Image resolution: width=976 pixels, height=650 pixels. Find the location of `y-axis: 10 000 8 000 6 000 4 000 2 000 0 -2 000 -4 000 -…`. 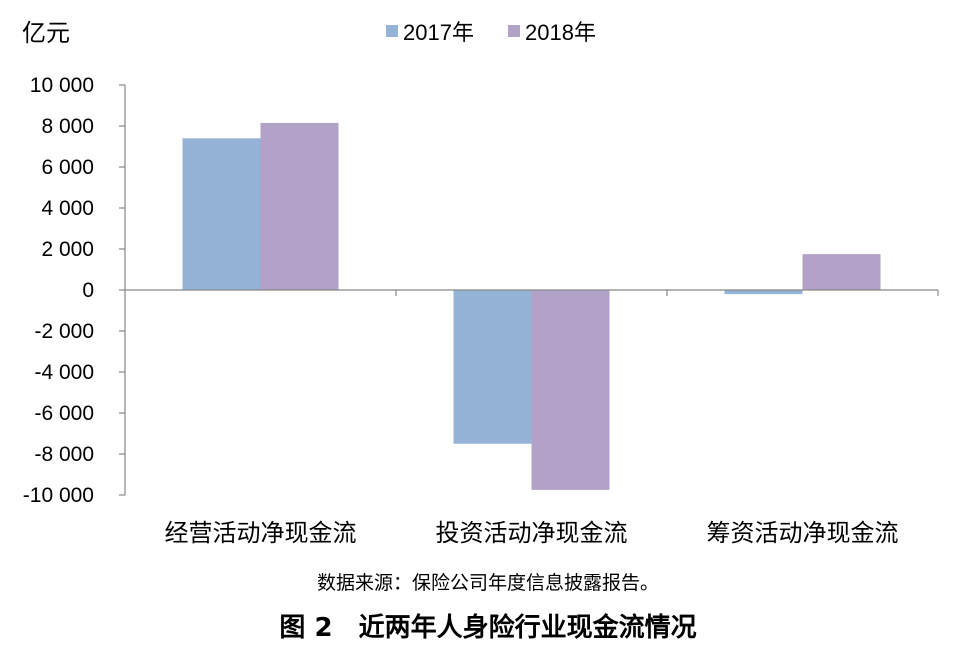

y-axis: 10 000 8 000 6 000 4 000 2 000 0 -2 000 -4 000 -… is located at coordinates (74, 290).